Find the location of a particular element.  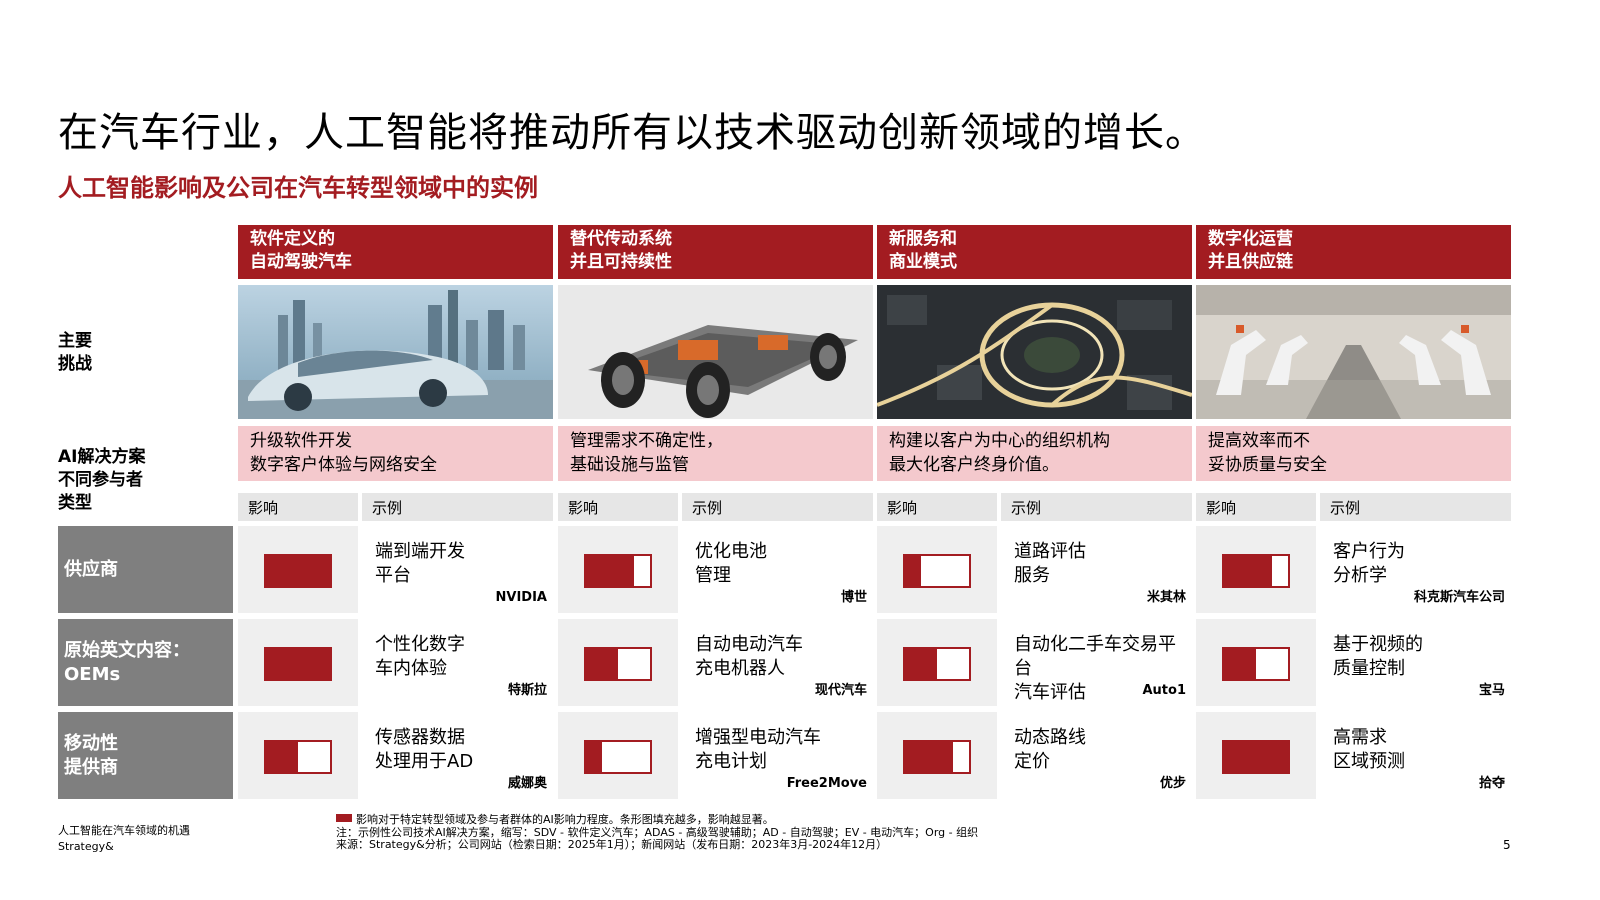

segment-label-text: 原始英文内容：OEMs is located at coordinates (127, 662).